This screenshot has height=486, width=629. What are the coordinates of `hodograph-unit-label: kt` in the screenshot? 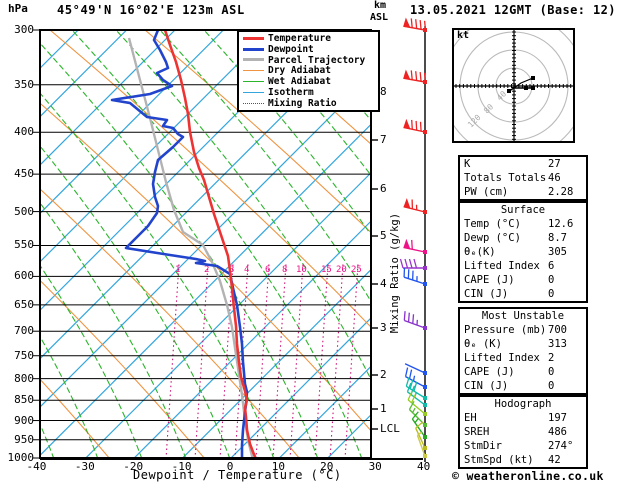 It's located at (463, 35).